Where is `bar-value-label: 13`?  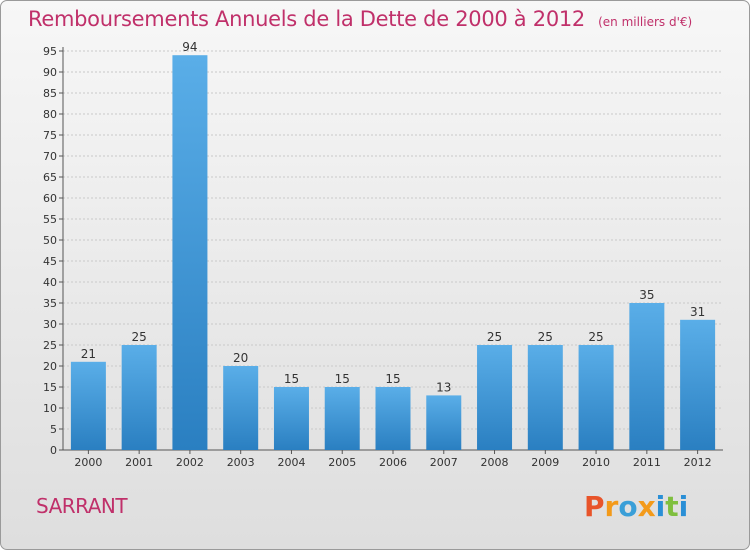 bar-value-label: 13 is located at coordinates (443, 387).